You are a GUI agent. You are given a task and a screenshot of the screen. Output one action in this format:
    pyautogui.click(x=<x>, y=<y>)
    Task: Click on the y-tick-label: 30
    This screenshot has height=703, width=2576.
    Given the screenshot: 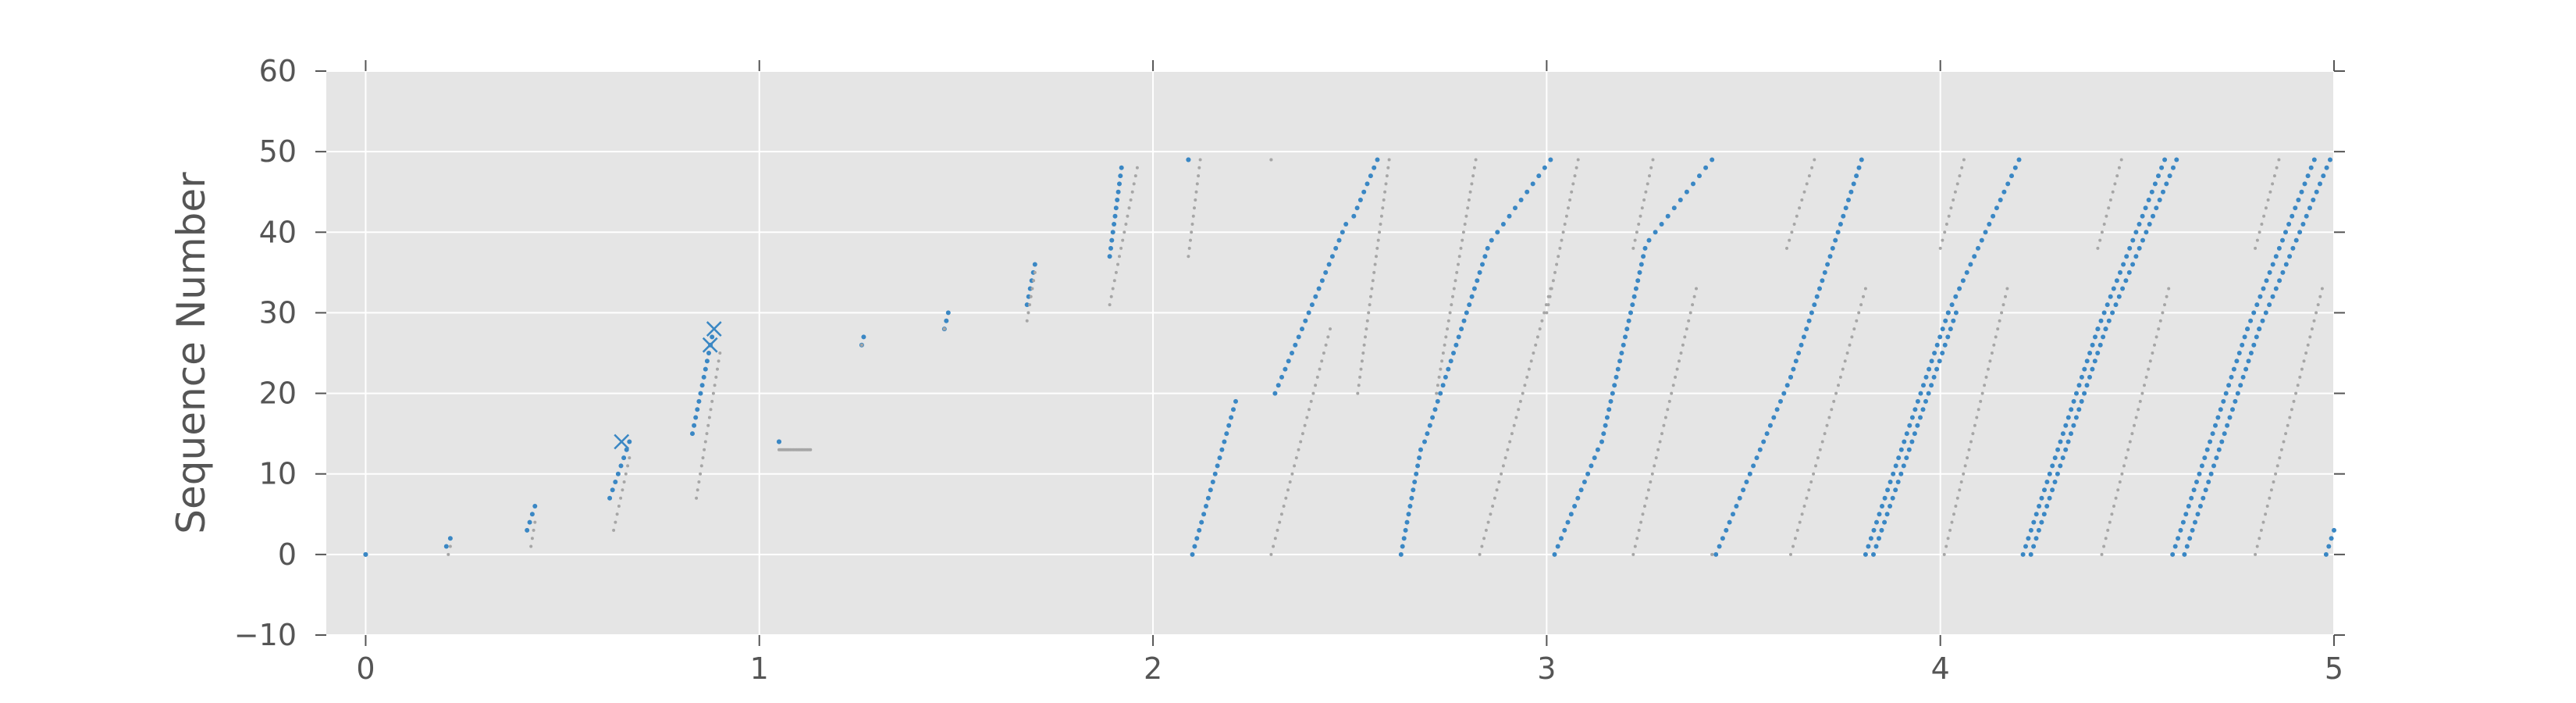 What is the action you would take?
    pyautogui.click(x=278, y=312)
    